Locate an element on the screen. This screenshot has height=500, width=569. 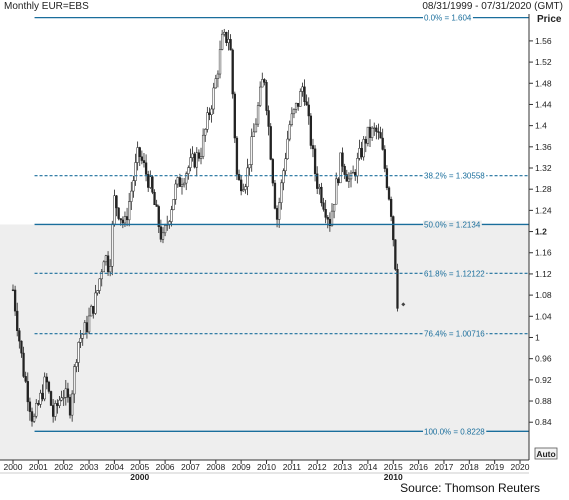
decade-label: 2010 is located at coordinates (393, 476).